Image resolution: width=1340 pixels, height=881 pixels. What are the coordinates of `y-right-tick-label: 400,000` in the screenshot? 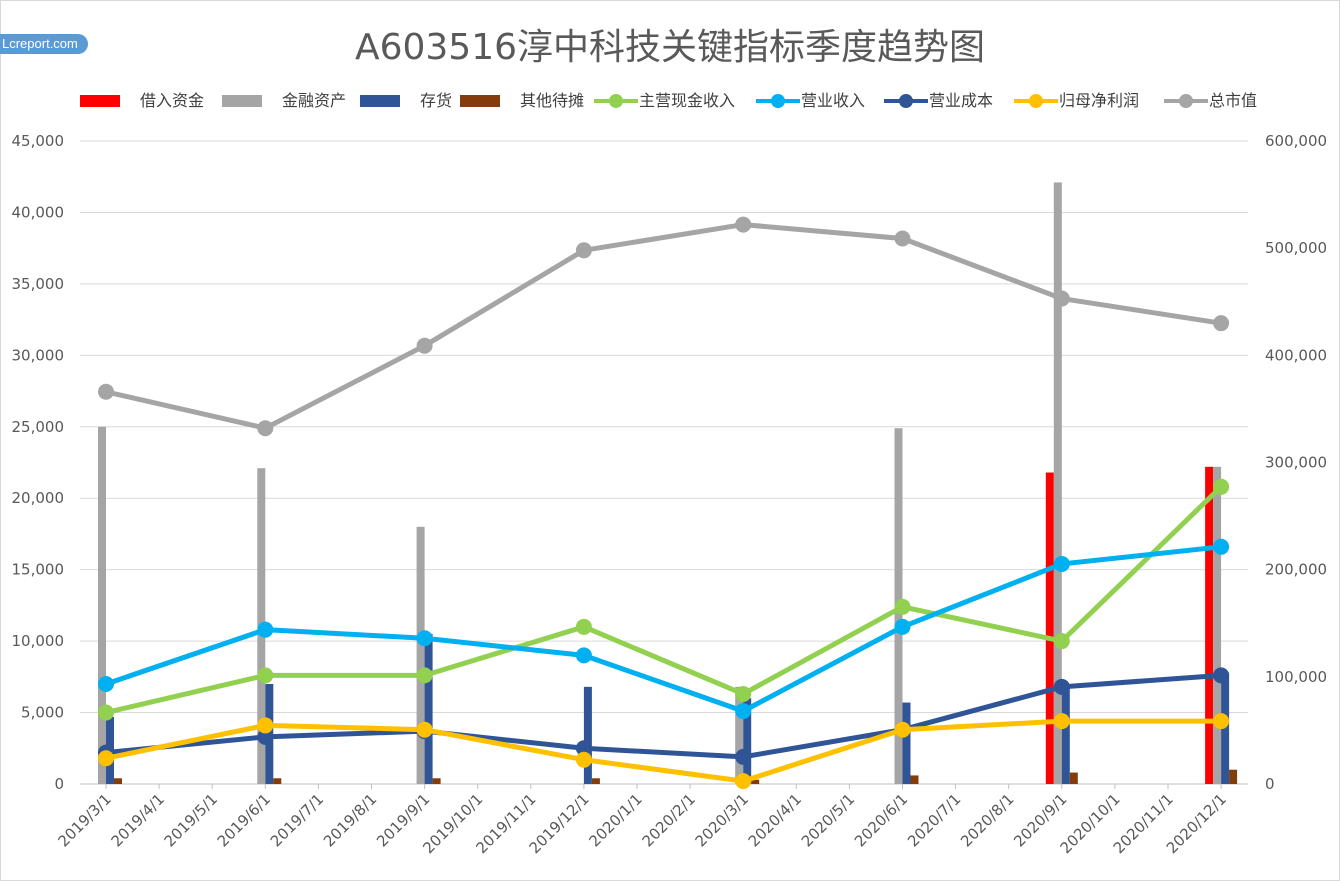 It's located at (1296, 355).